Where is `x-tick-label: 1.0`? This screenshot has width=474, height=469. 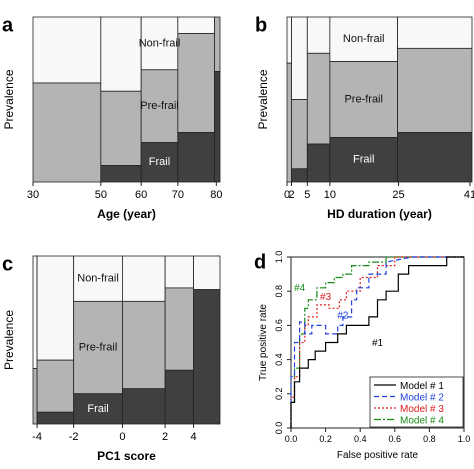
x-tick-label: 1.0 is located at coordinates (464, 439).